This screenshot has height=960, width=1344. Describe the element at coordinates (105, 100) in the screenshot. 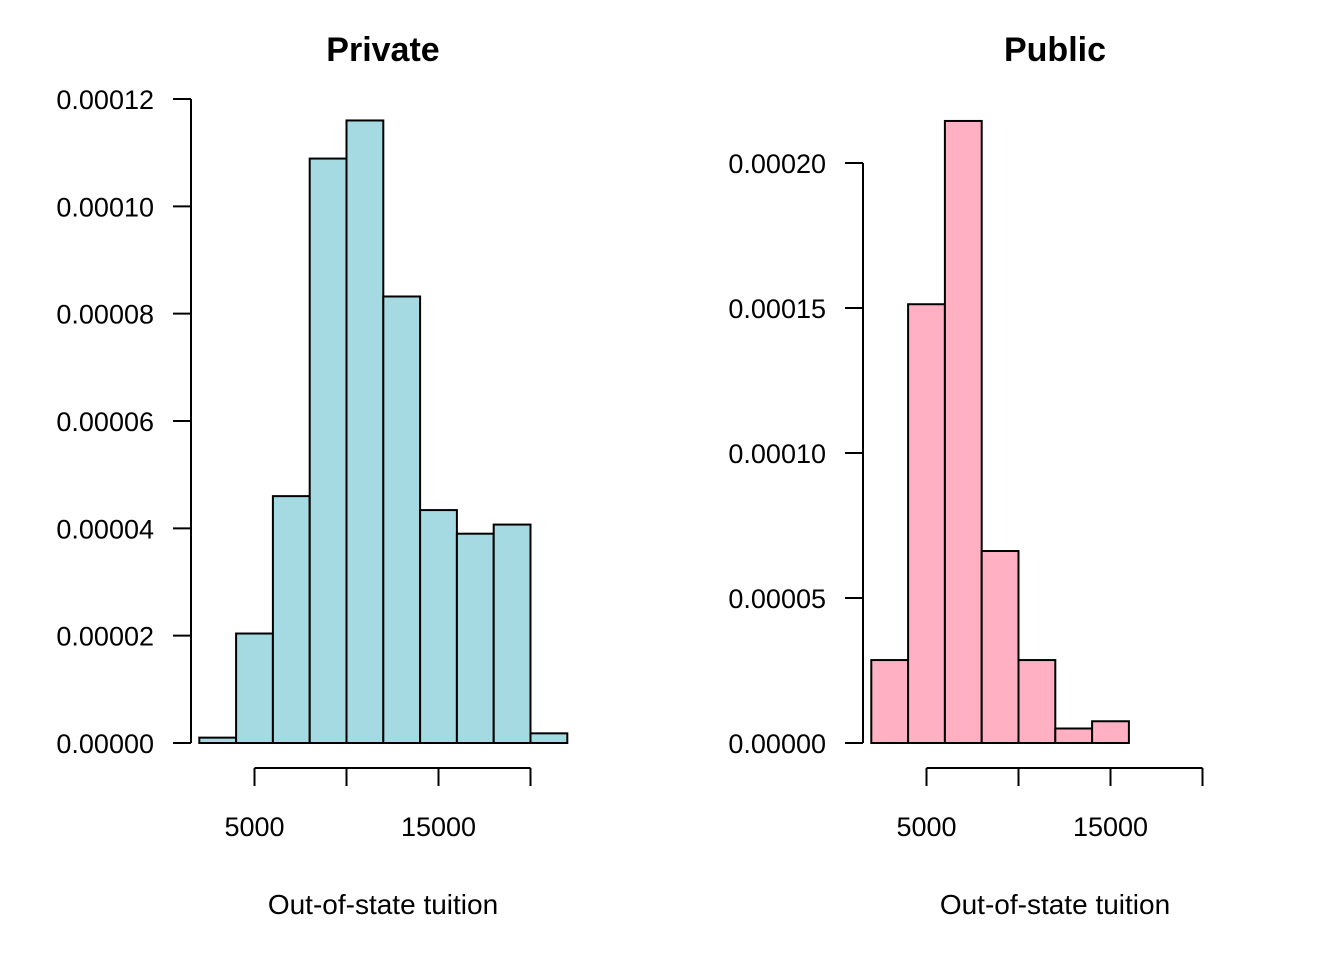

I see `y-tick-label: 0.00012` at that location.